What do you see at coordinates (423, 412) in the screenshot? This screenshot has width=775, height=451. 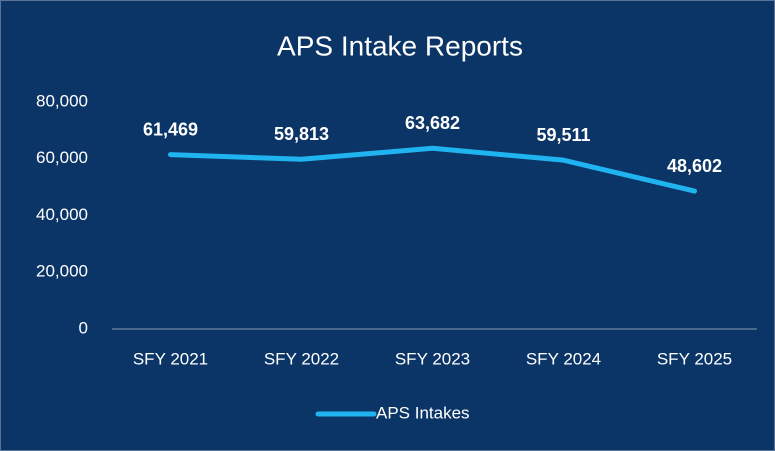 I see `legend-label: APS Intakes` at bounding box center [423, 412].